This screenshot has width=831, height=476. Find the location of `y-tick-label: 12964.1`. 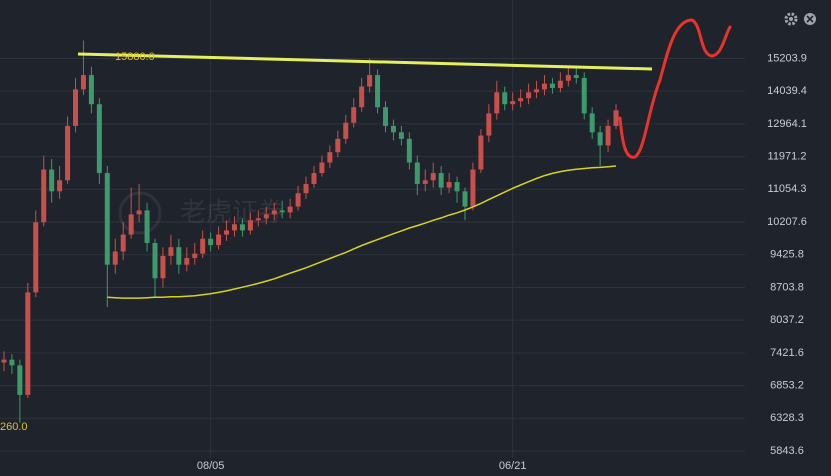

y-tick-label: 12964.1 is located at coordinates (787, 124).